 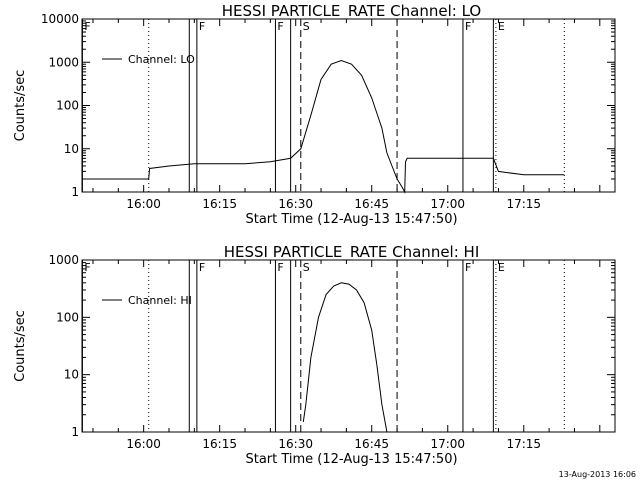 I want to click on legend-label: Channel: LO, so click(x=161, y=59).